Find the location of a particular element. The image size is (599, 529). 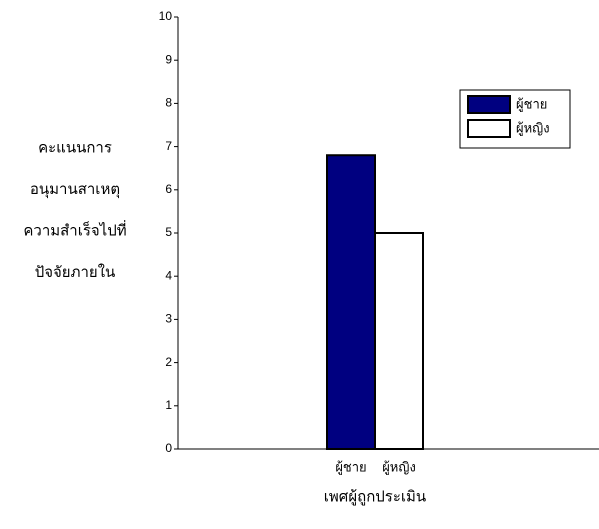

y-axis-label: ความสำเร็จไปที่ is located at coordinates (74, 230).